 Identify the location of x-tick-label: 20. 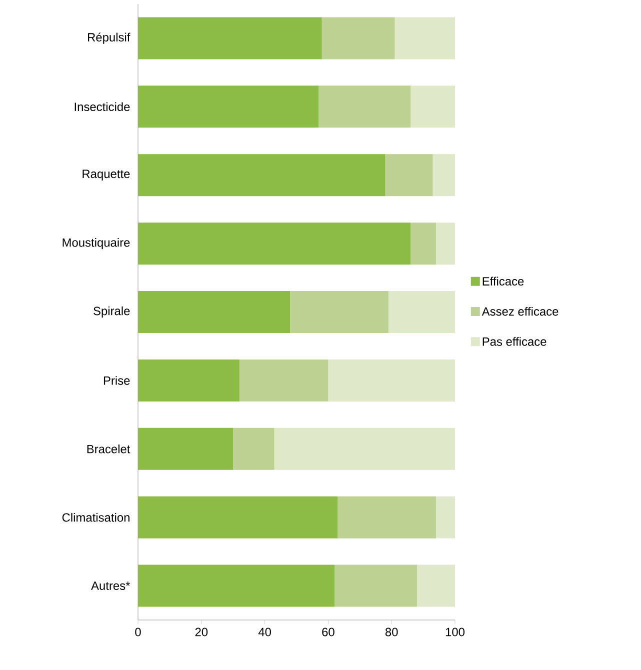
(201, 632).